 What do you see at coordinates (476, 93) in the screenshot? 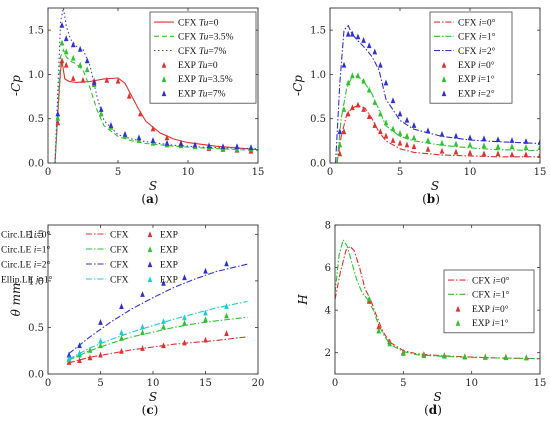
I see `legend-label: EXP i=2°` at bounding box center [476, 93].